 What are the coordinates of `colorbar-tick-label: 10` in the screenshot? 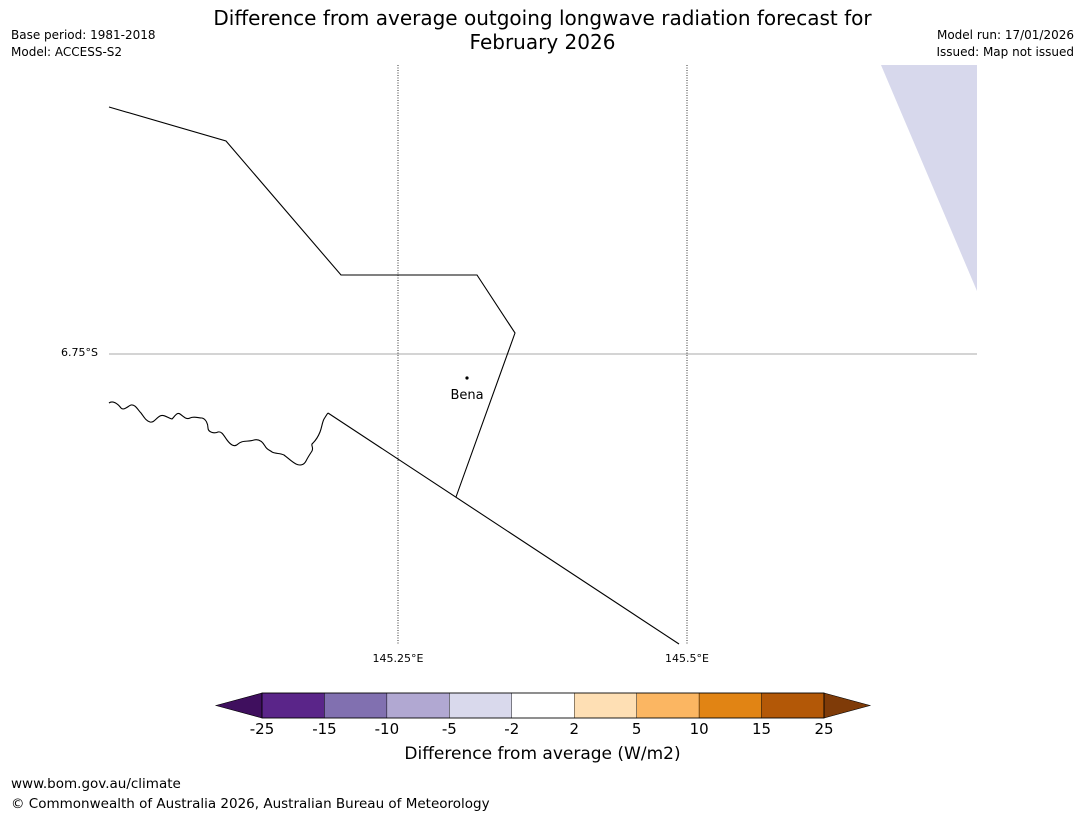 It's located at (699, 729).